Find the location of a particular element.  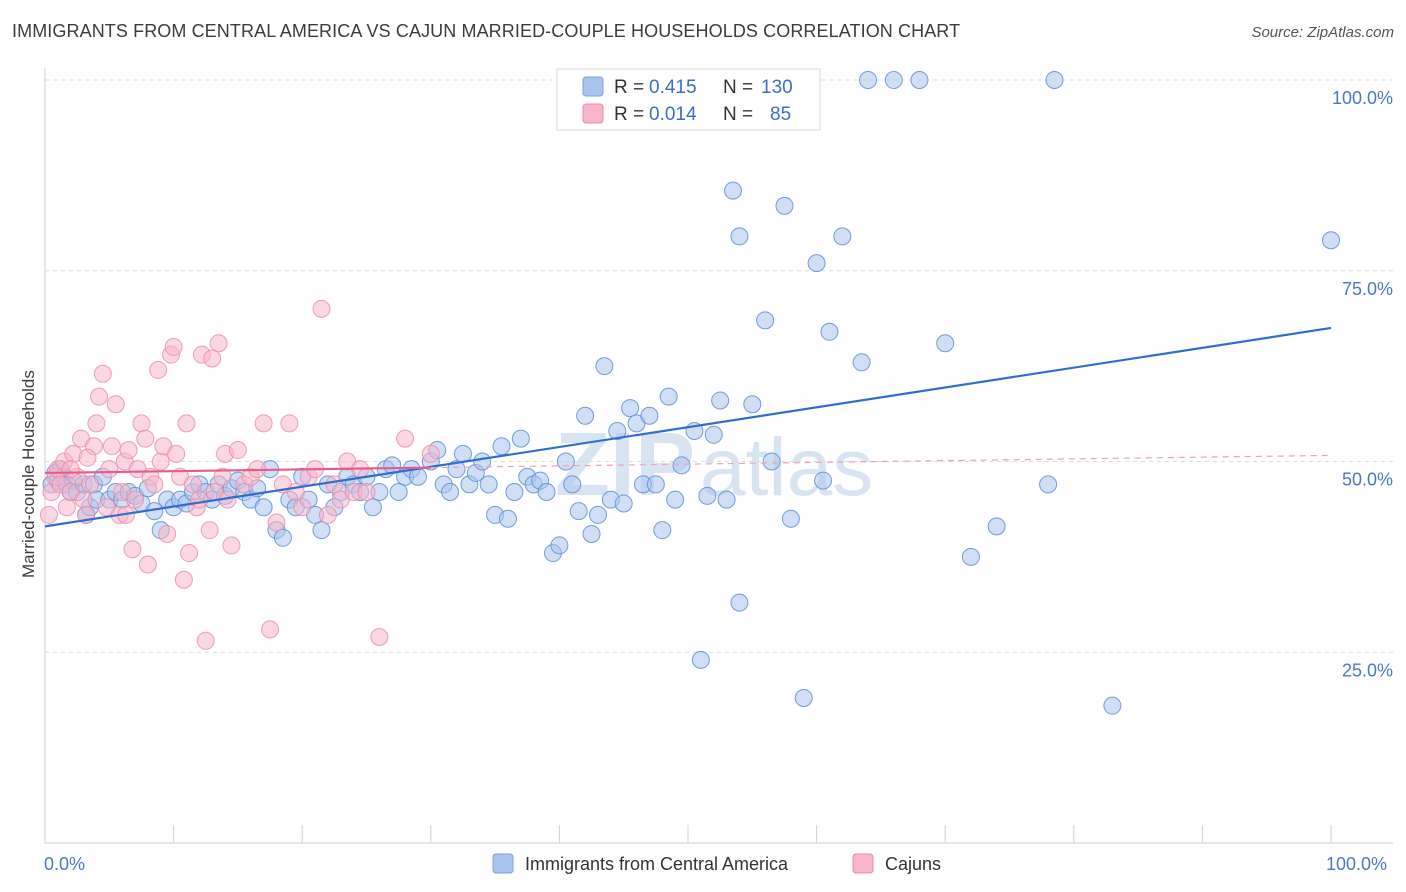

x-tick-max: 100.0% is located at coordinates (1356, 864).